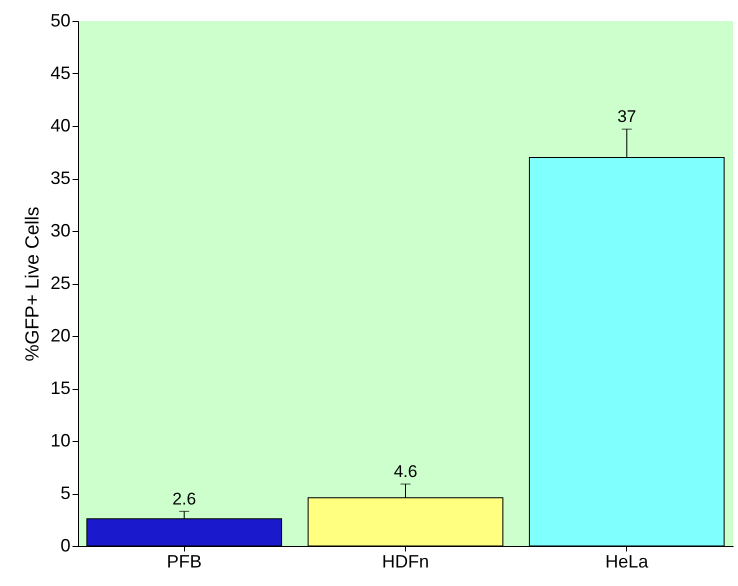  What do you see at coordinates (60, 230) in the screenshot?
I see `y-tick-label: 30` at bounding box center [60, 230].